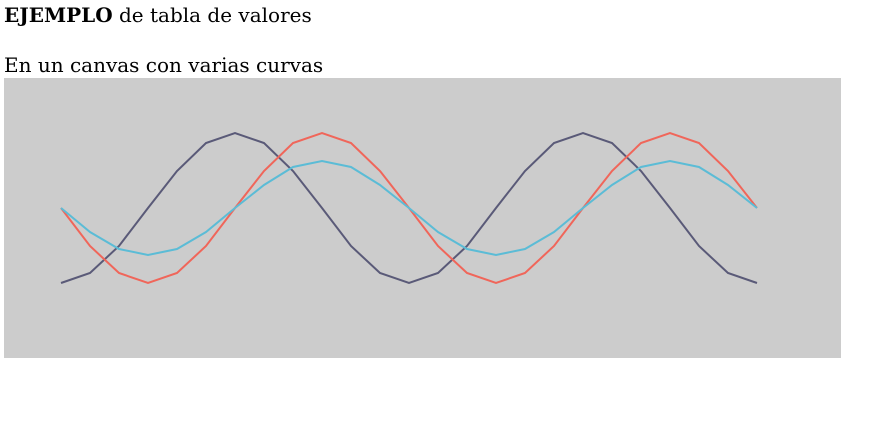  What do you see at coordinates (215, 15) in the screenshot?
I see `heading-rest: de tabla de valores` at bounding box center [215, 15].